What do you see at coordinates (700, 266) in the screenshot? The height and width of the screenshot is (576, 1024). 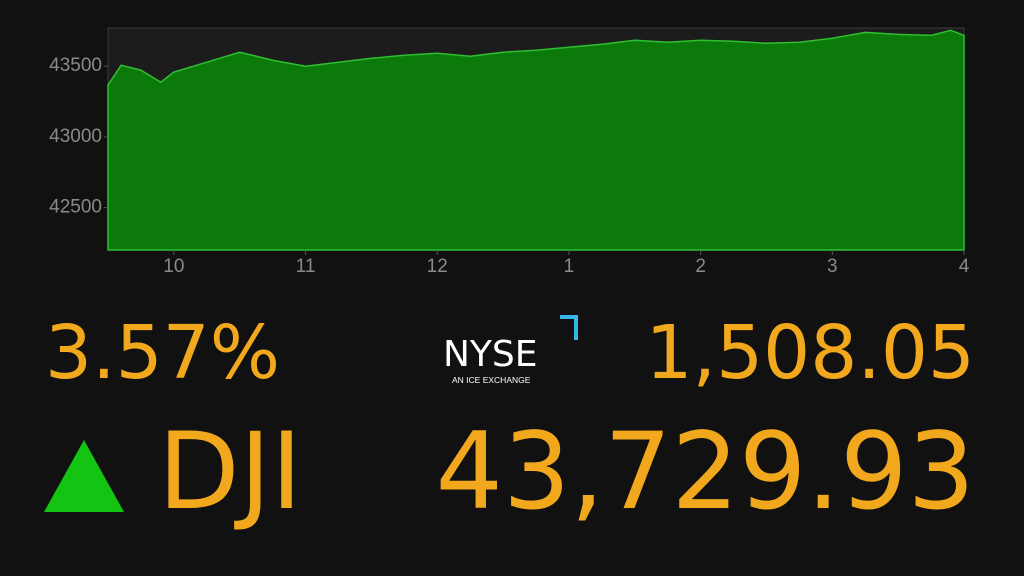 I see `x-tick-label: 2` at bounding box center [700, 266].